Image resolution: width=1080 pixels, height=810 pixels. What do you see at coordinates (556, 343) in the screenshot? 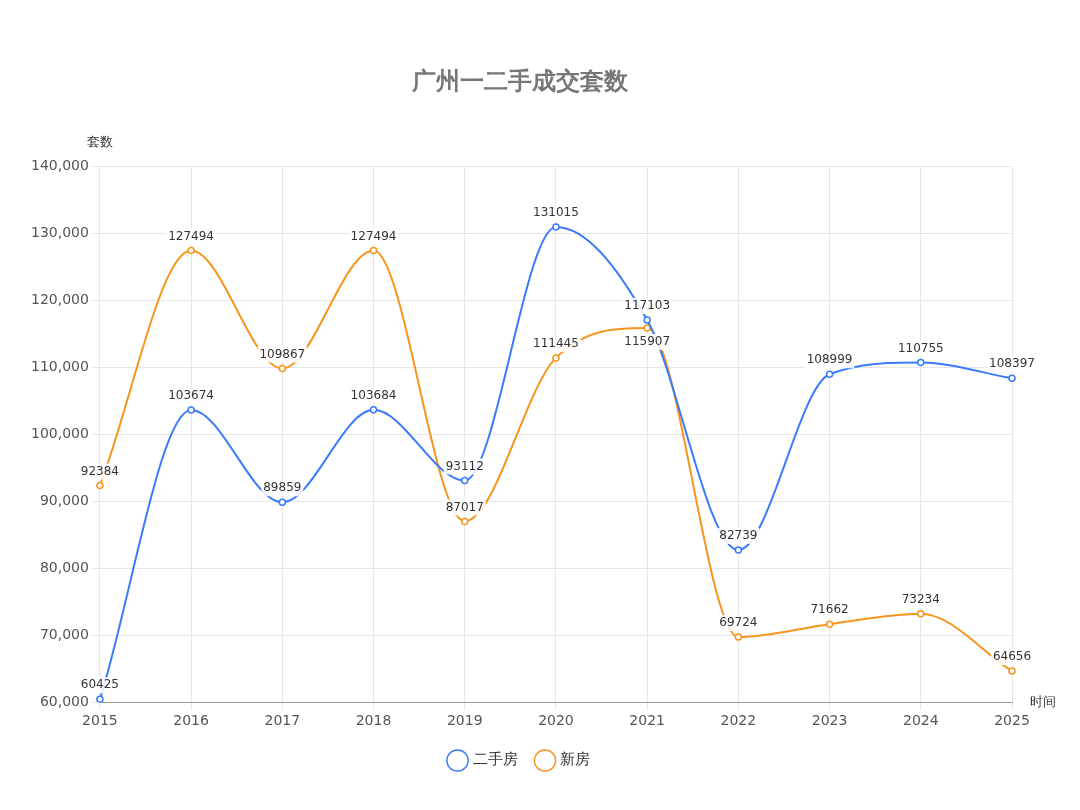
I see `data-label: 111445` at bounding box center [556, 343].